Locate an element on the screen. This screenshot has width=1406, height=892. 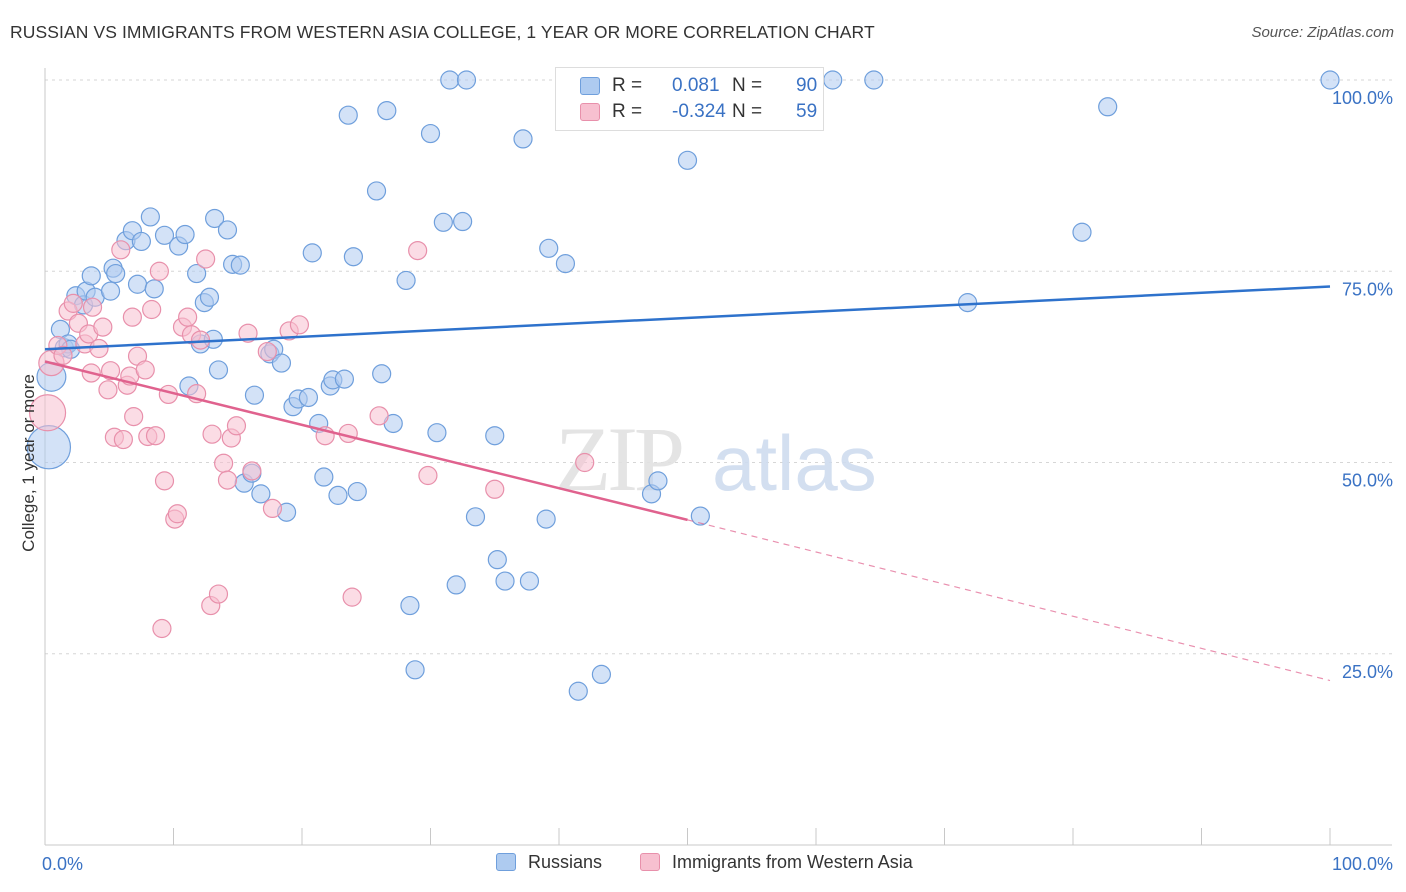
legend-n-value: 59 is located at coordinates (807, 111).